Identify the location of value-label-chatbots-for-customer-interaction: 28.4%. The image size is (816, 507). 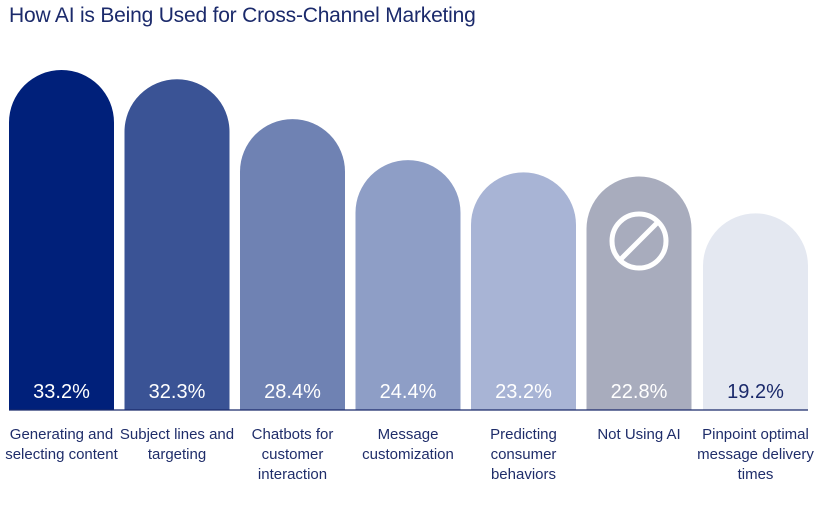
(292, 392).